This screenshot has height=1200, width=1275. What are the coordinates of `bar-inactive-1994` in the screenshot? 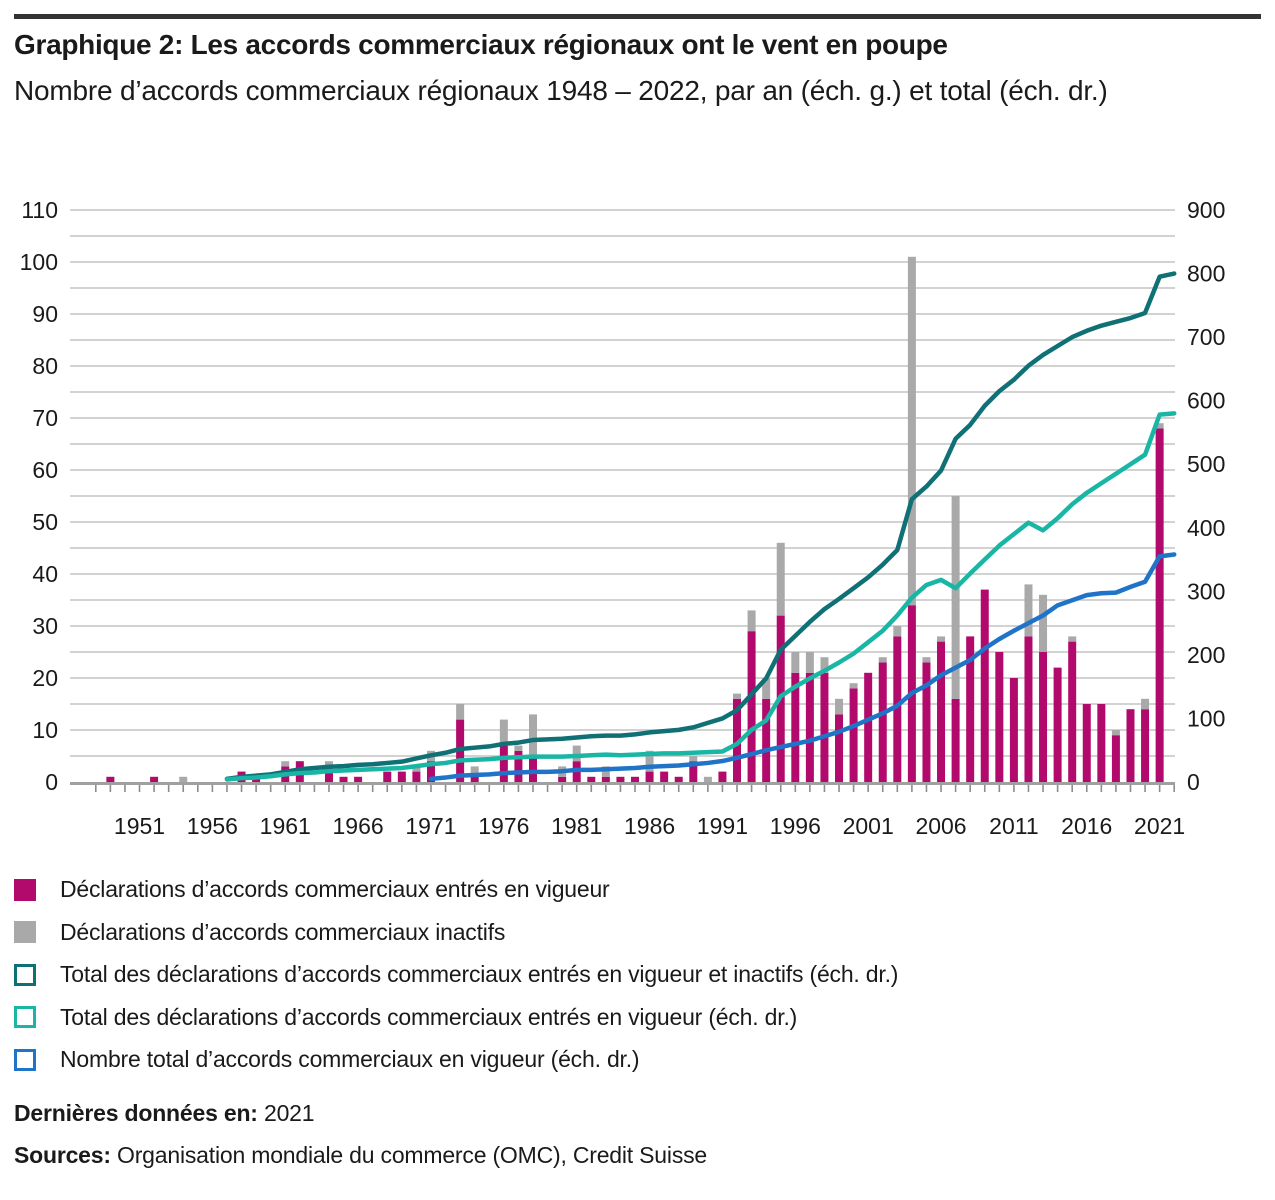 It's located at (766, 688).